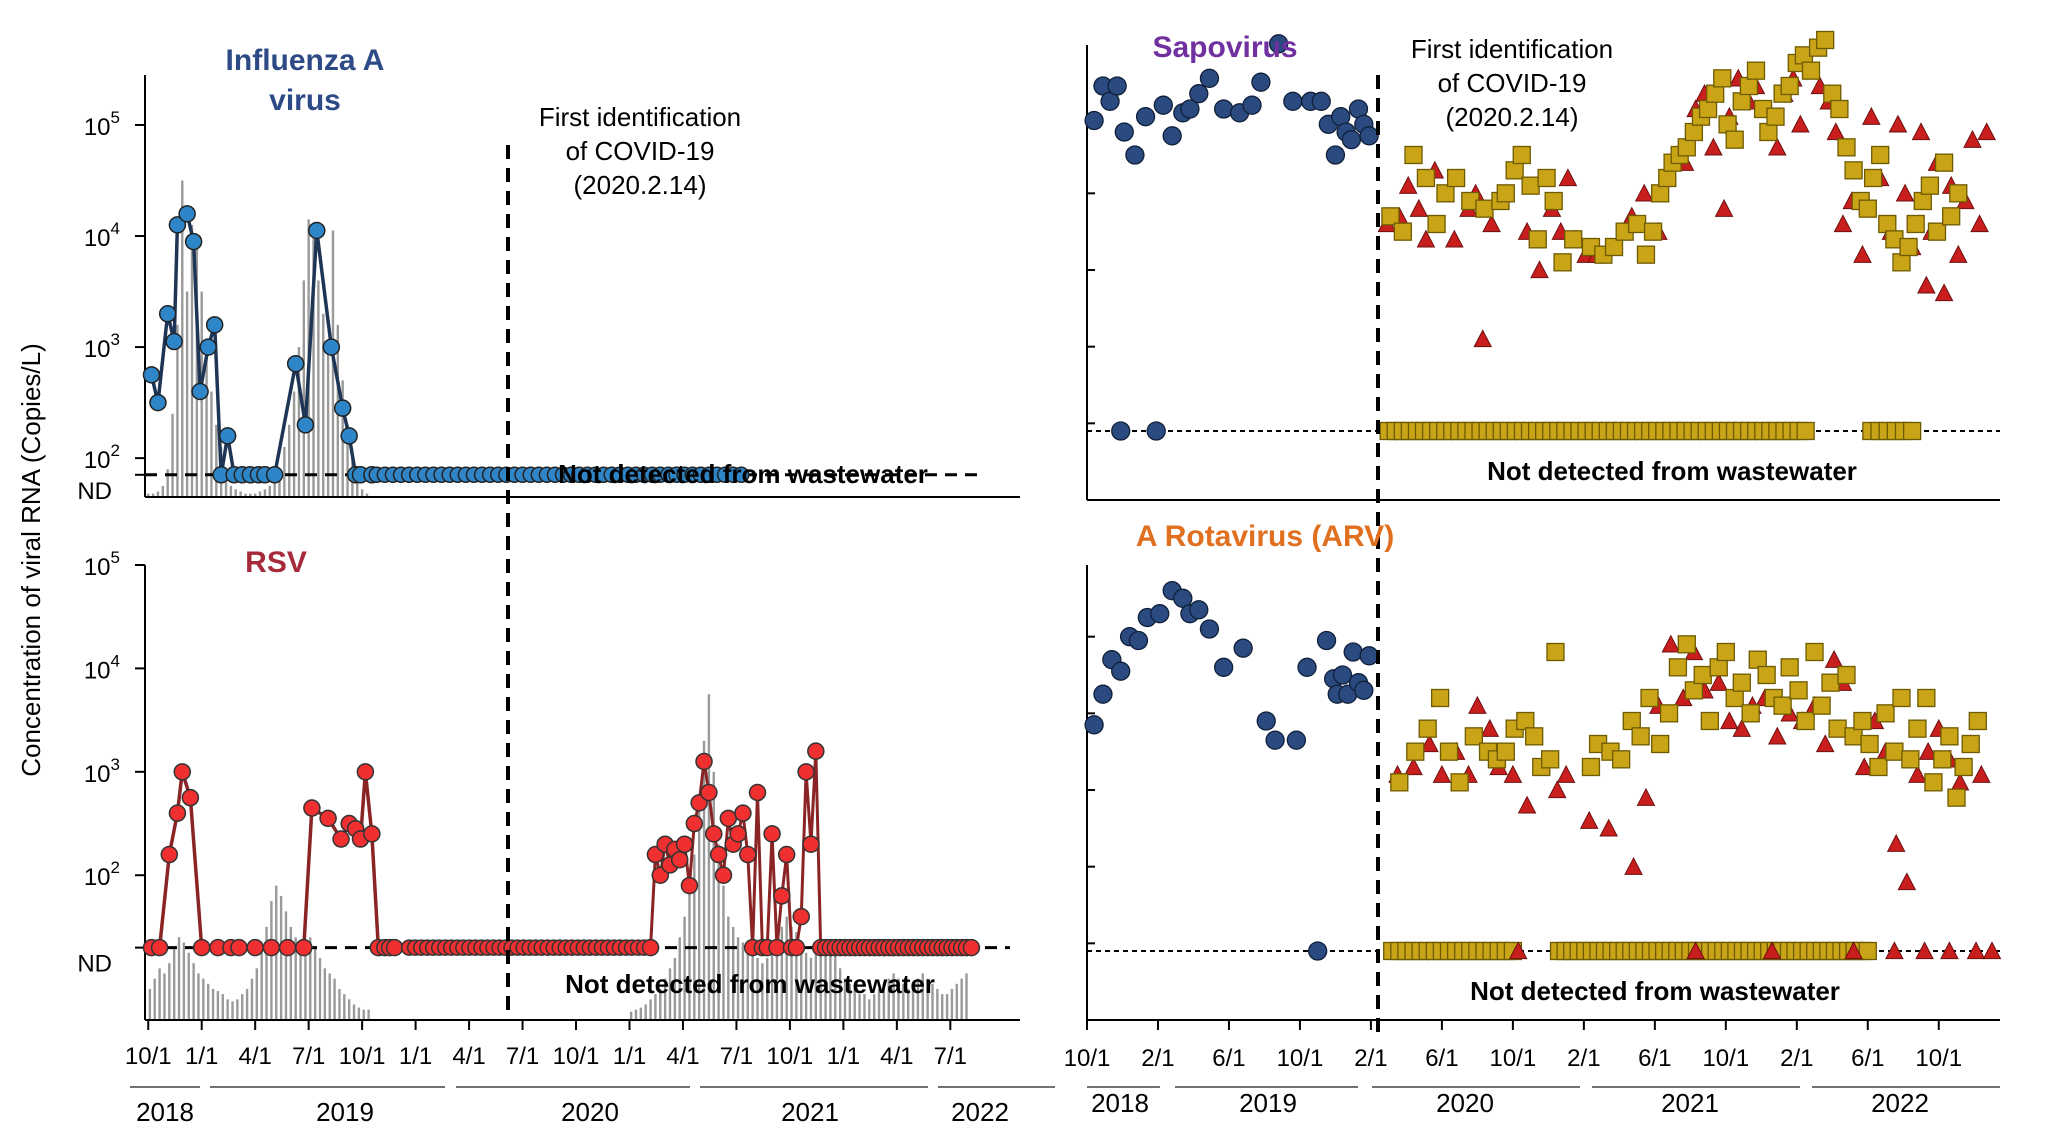 The image size is (2046, 1140). What do you see at coordinates (1938, 1058) in the screenshot?
I see `right-x-tick-label: 10/1` at bounding box center [1938, 1058].